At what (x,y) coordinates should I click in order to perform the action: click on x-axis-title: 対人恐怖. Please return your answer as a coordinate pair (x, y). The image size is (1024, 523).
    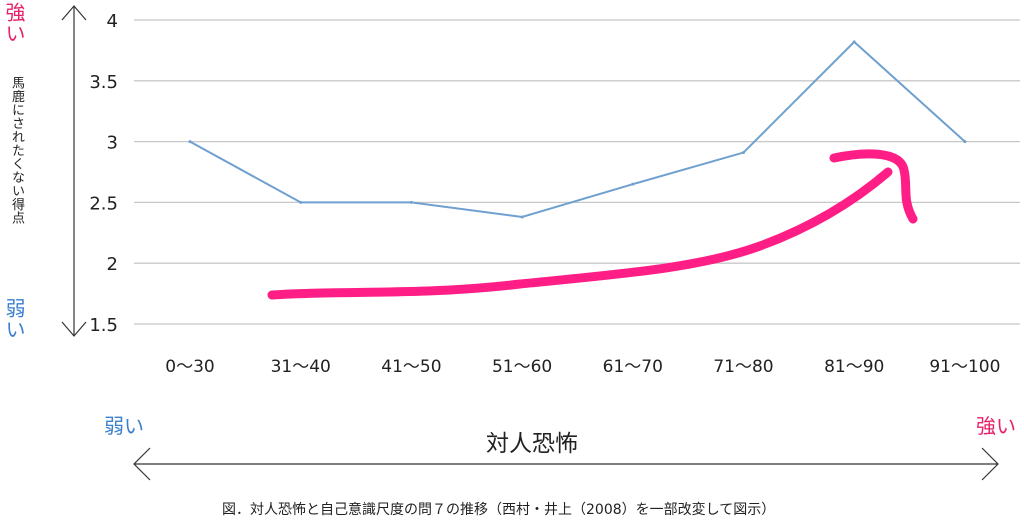
    Looking at the image, I should click on (532, 444).